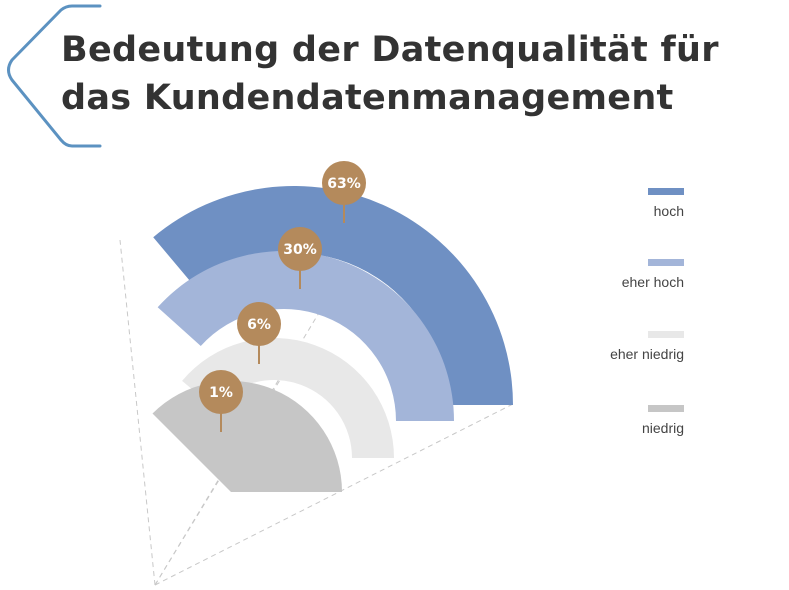 The image size is (789, 590). Describe the element at coordinates (390, 50) in the screenshot. I see `page-title-line-1: Bedeutung der Datenqualität für` at that location.